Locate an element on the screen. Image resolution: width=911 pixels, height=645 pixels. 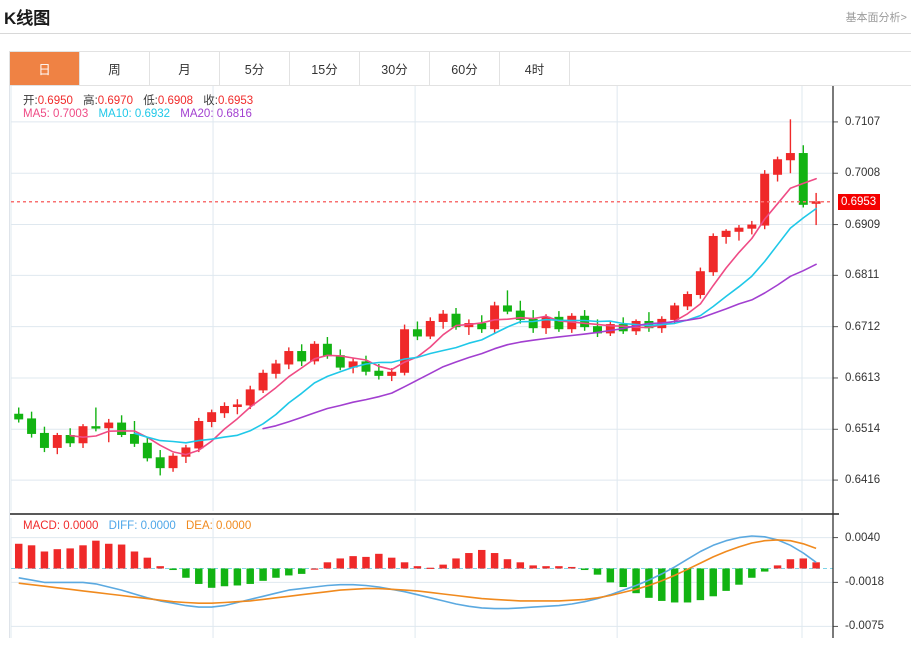
macd-axis-tick: 0.0040 is located at coordinates (863, 537).